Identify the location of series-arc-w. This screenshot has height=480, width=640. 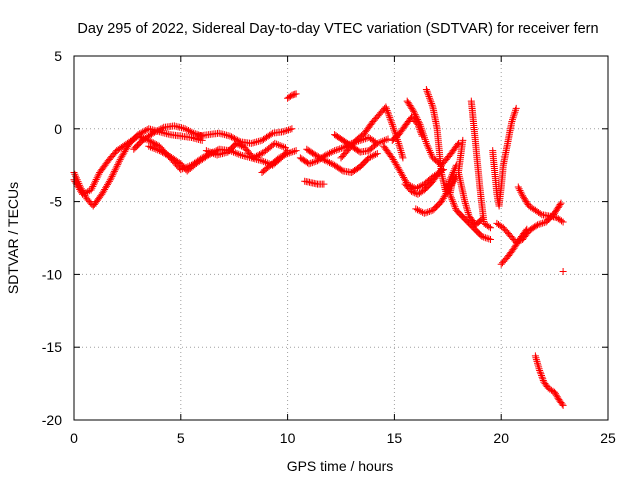
(470, 206).